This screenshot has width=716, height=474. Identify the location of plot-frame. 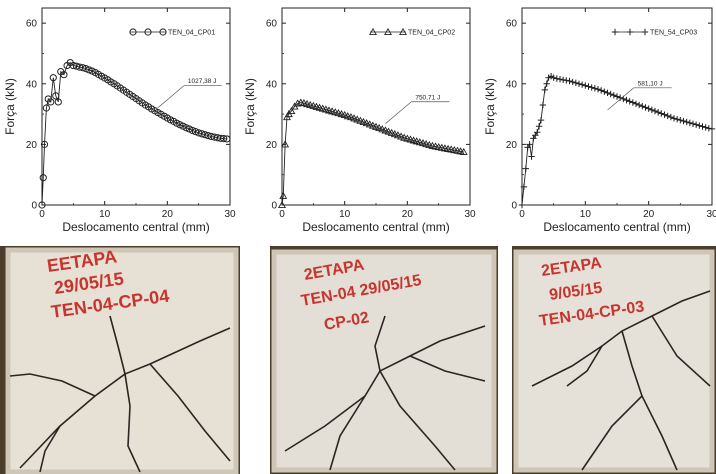
(136, 106).